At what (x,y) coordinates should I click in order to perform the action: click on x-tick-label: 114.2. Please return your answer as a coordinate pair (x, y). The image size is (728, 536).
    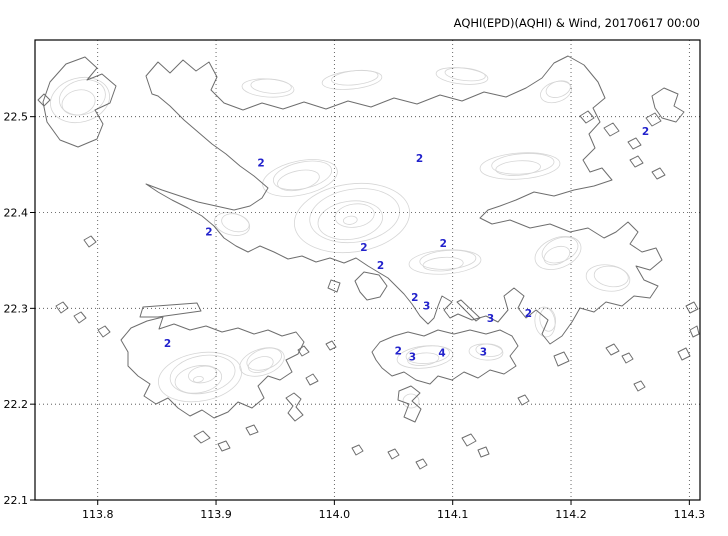
    Looking at the image, I should click on (571, 514).